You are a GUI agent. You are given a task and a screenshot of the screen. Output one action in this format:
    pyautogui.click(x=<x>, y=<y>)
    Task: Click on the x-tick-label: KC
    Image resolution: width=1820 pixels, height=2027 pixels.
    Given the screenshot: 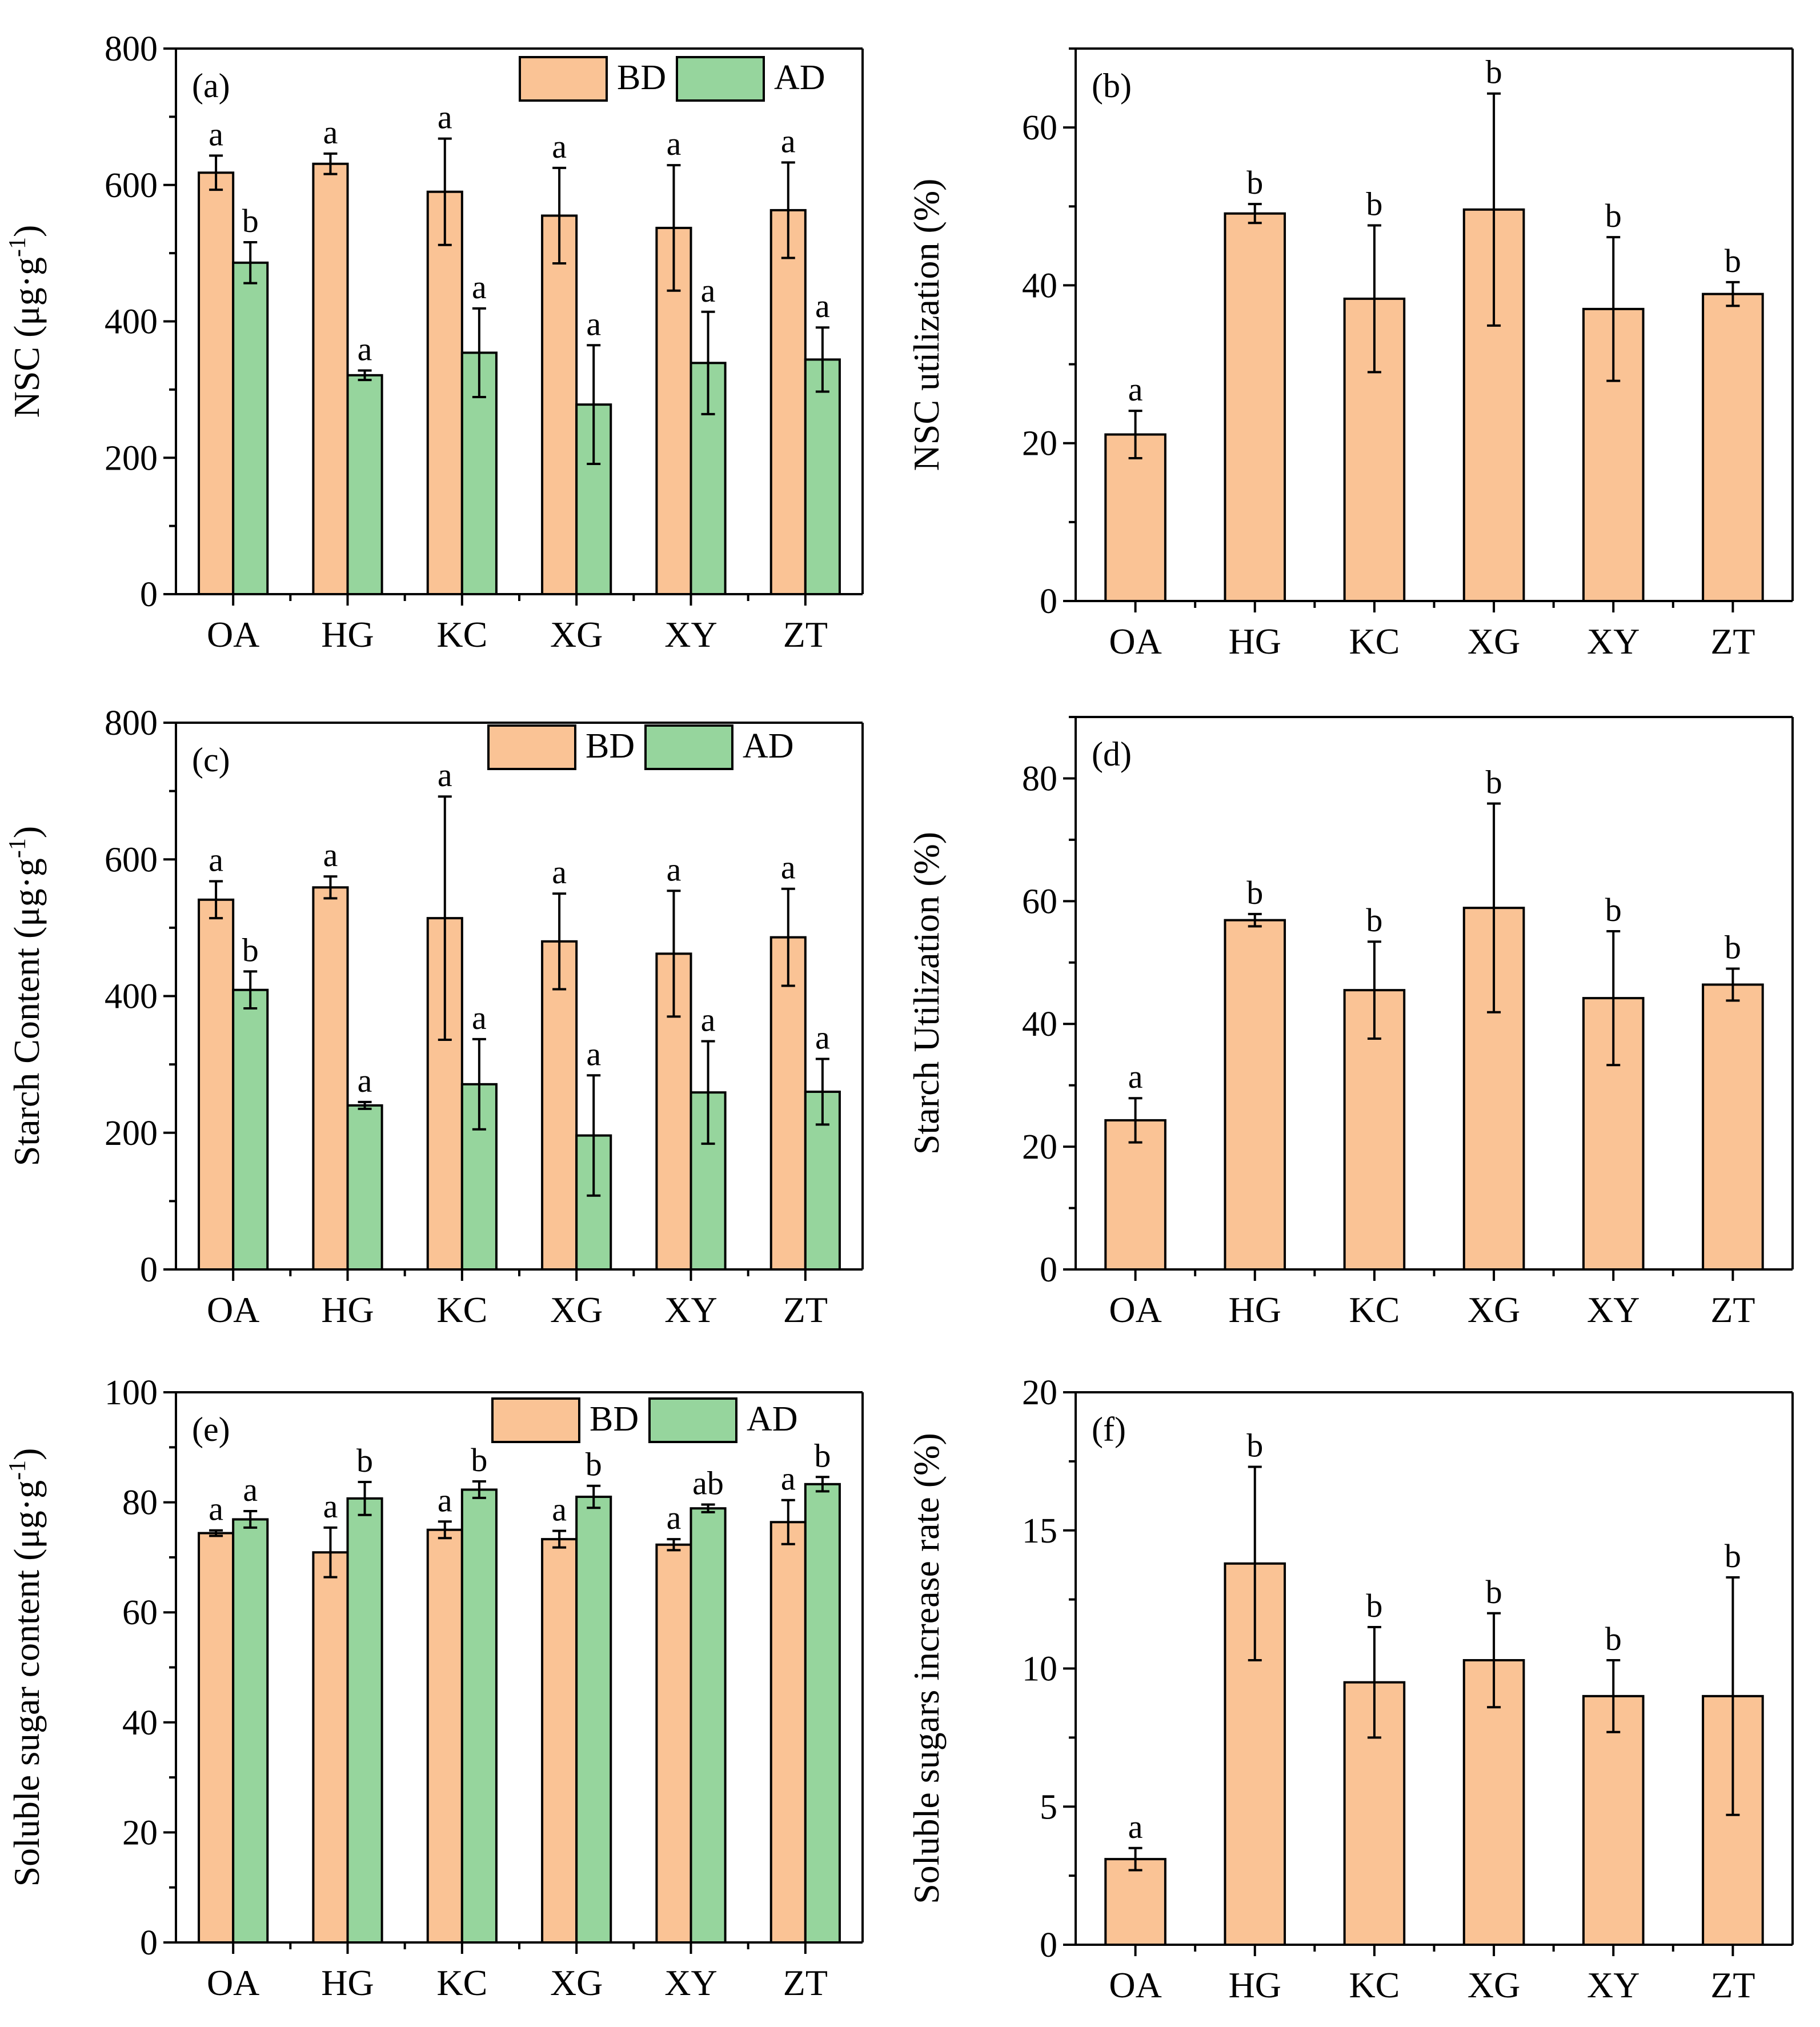 What is the action you would take?
    pyautogui.click(x=461, y=1983)
    